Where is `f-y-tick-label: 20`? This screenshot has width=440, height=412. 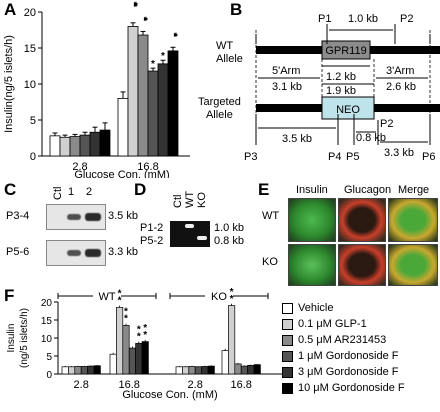 f-y-tick-label: 20 is located at coordinates (47, 303).